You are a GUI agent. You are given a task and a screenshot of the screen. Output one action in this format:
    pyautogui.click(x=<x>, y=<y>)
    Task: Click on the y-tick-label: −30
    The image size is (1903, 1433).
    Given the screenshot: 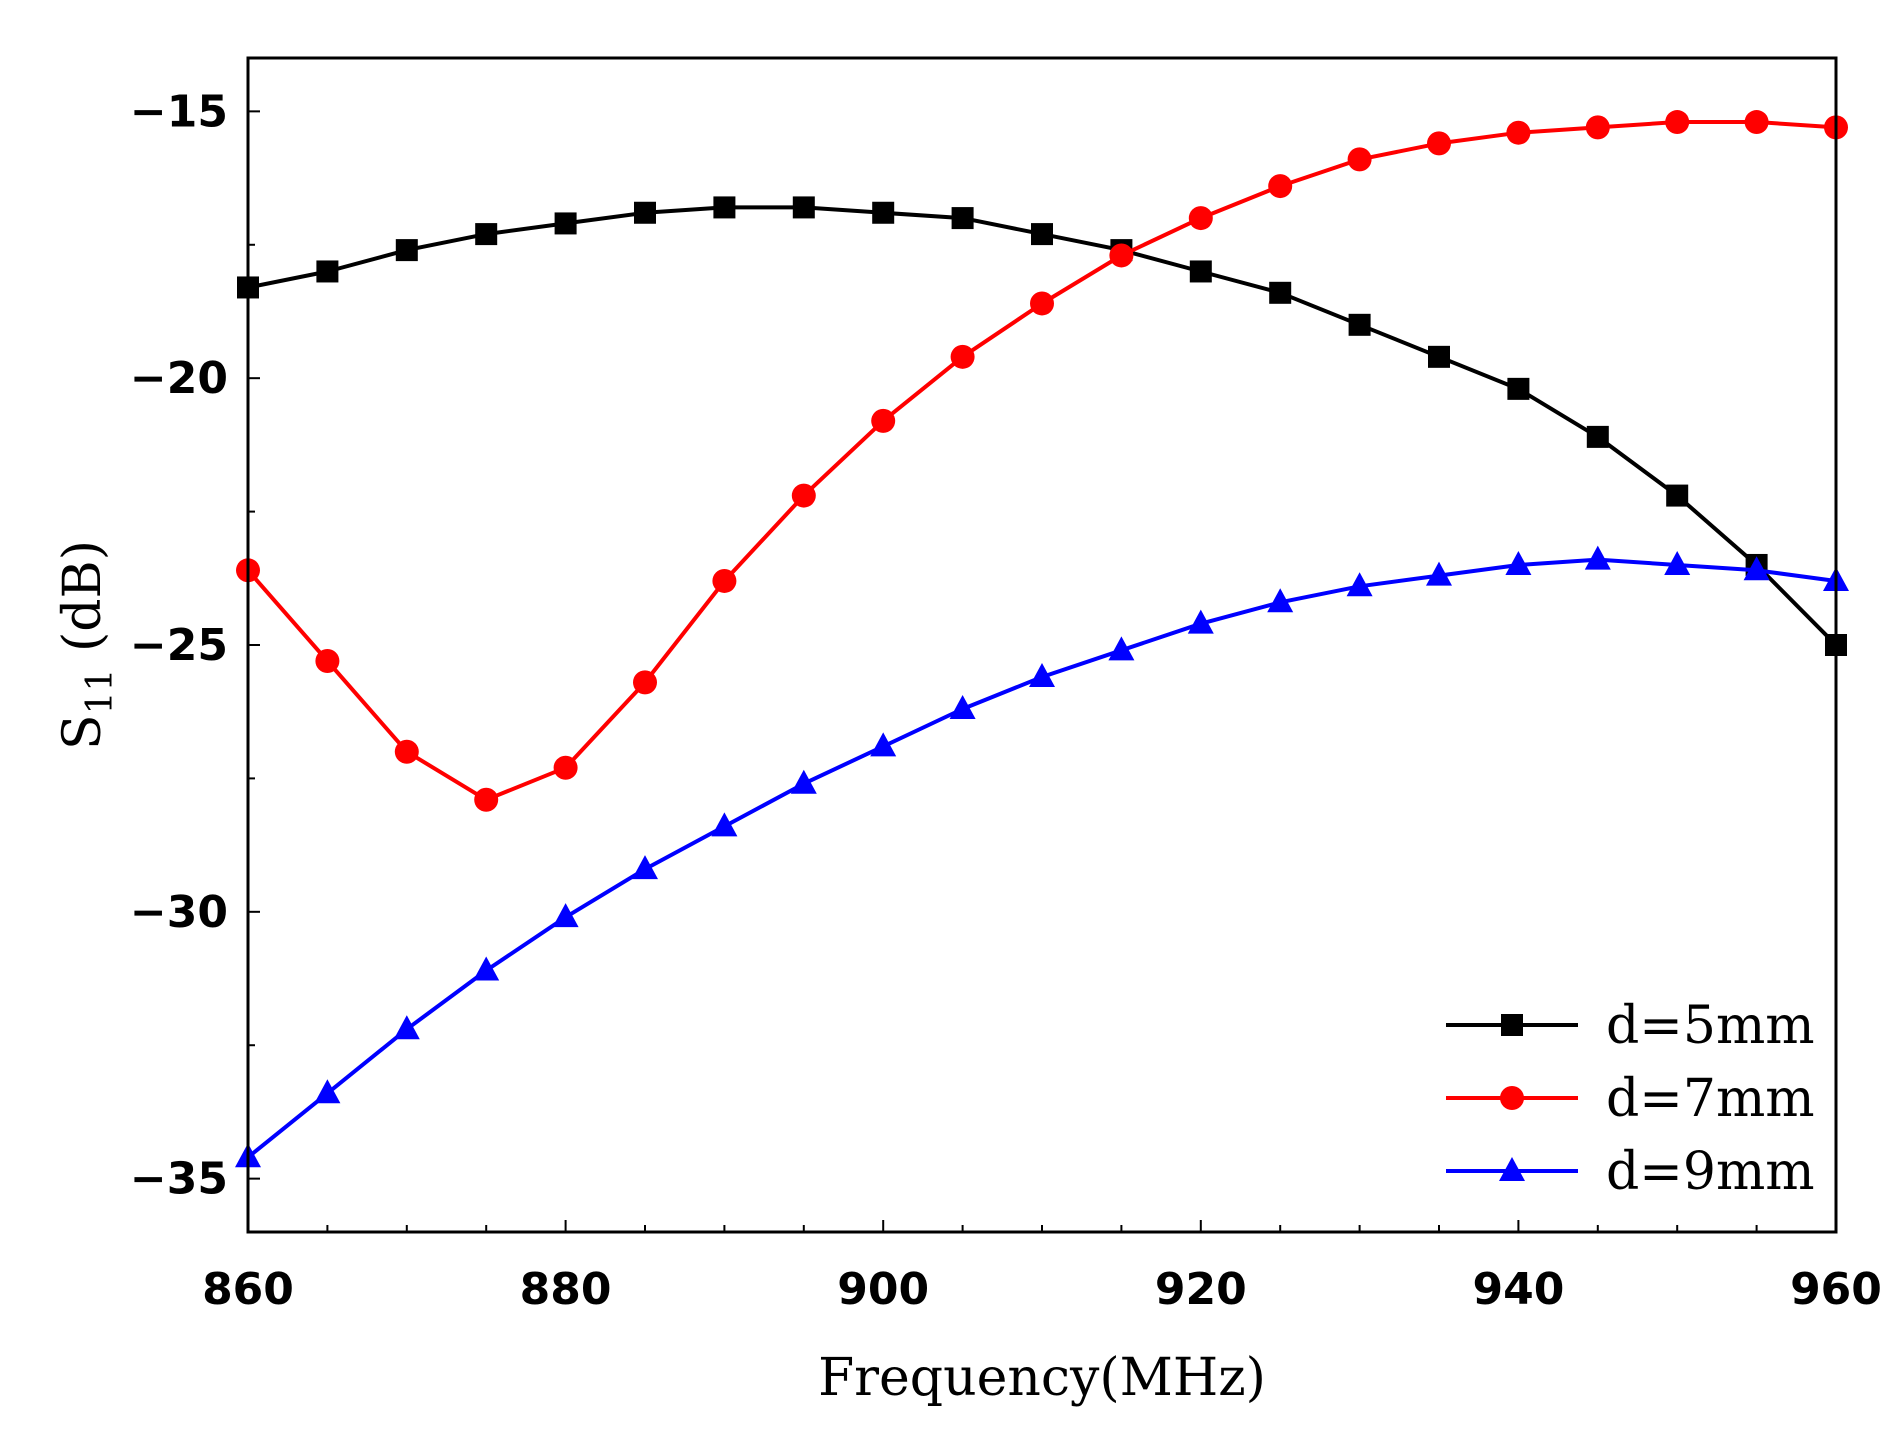 What is the action you would take?
    pyautogui.click(x=179, y=912)
    